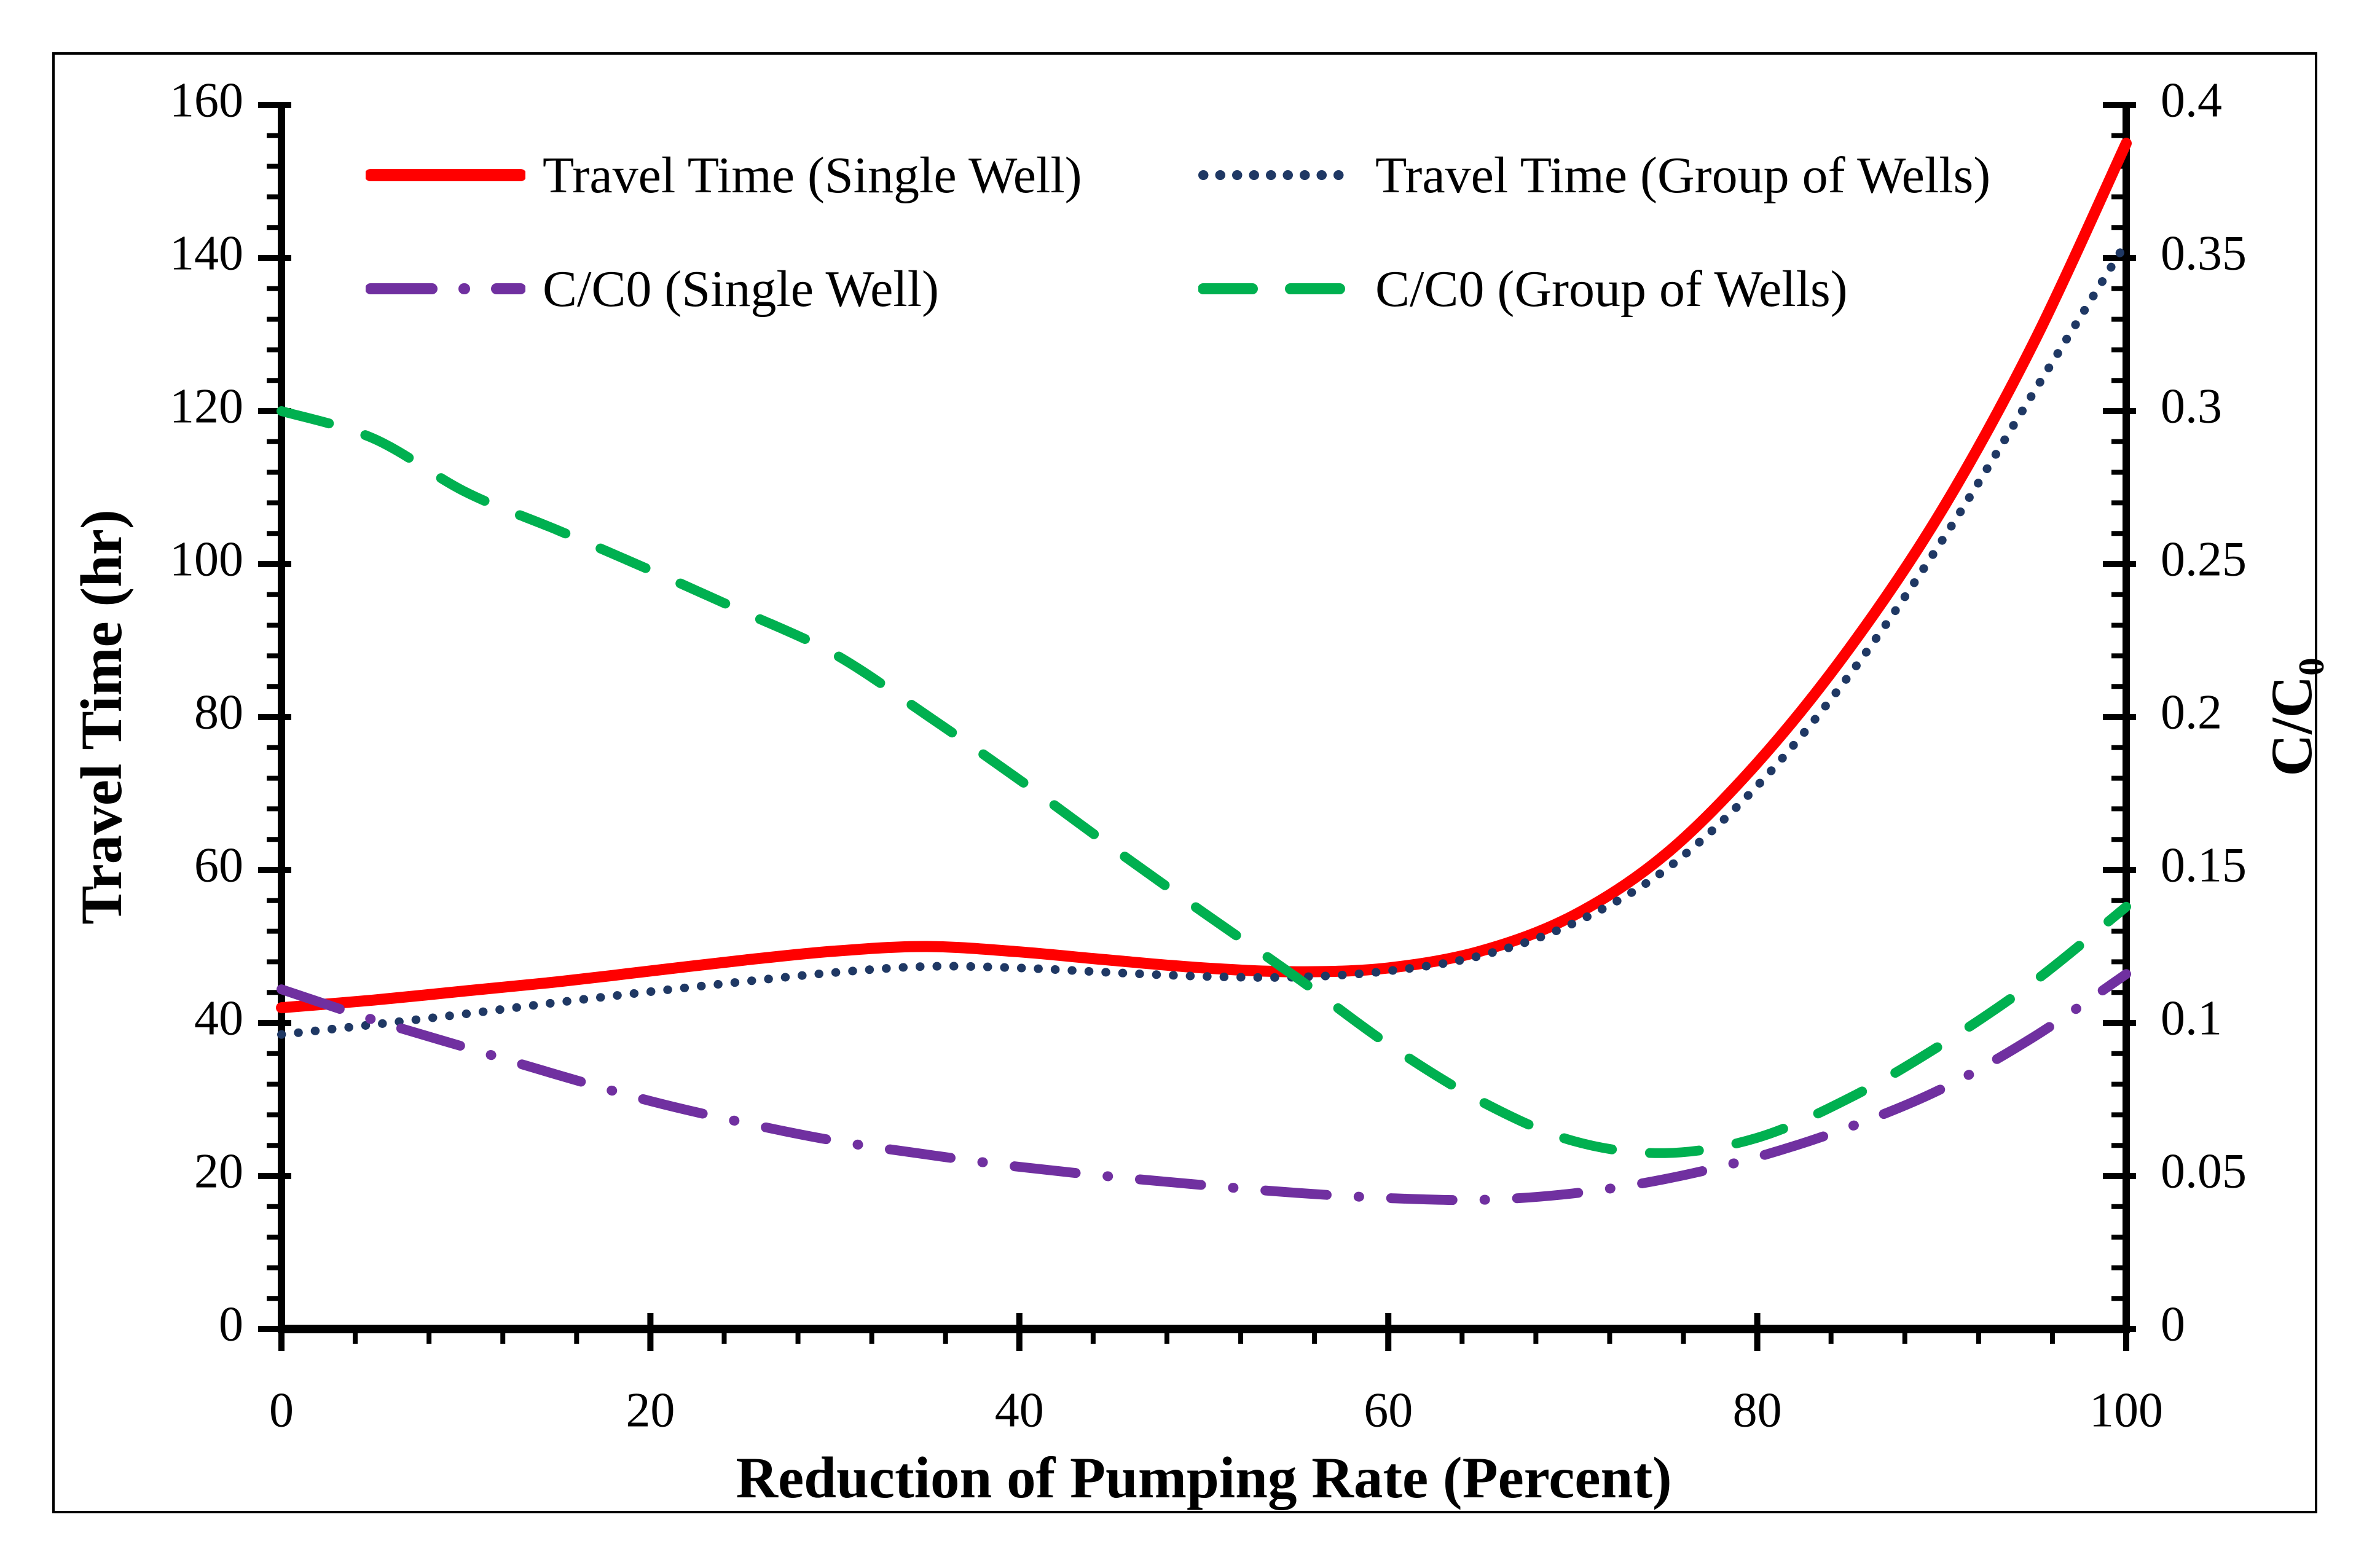  I want to click on legend-item-cc0-single-well: C/C0 (Single Well), so click(652, 289).